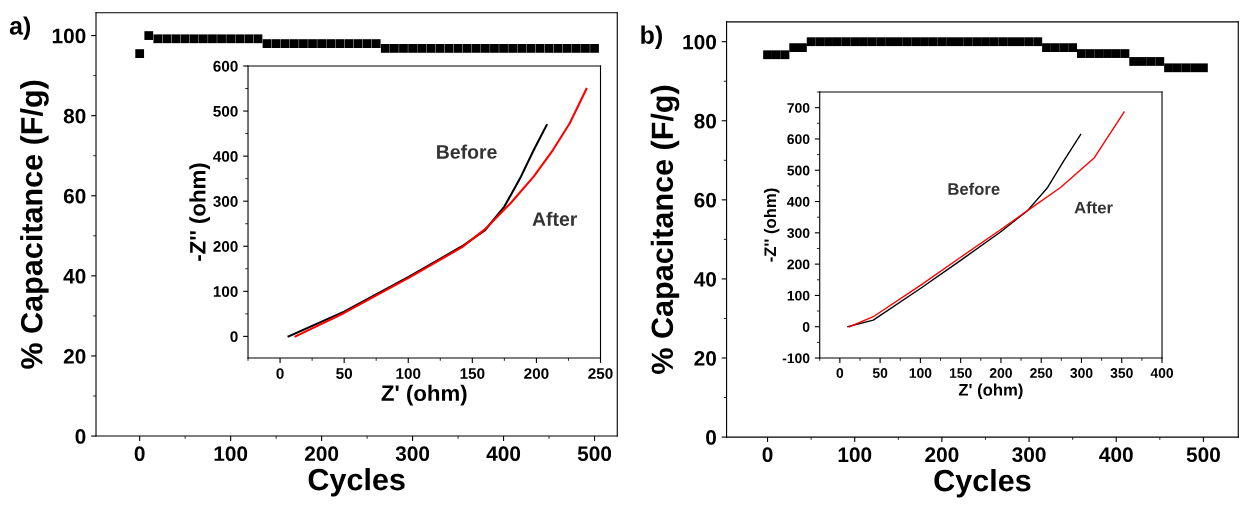 Image resolution: width=1242 pixels, height=510 pixels. I want to click on y-tick-label: 40, so click(704, 279).